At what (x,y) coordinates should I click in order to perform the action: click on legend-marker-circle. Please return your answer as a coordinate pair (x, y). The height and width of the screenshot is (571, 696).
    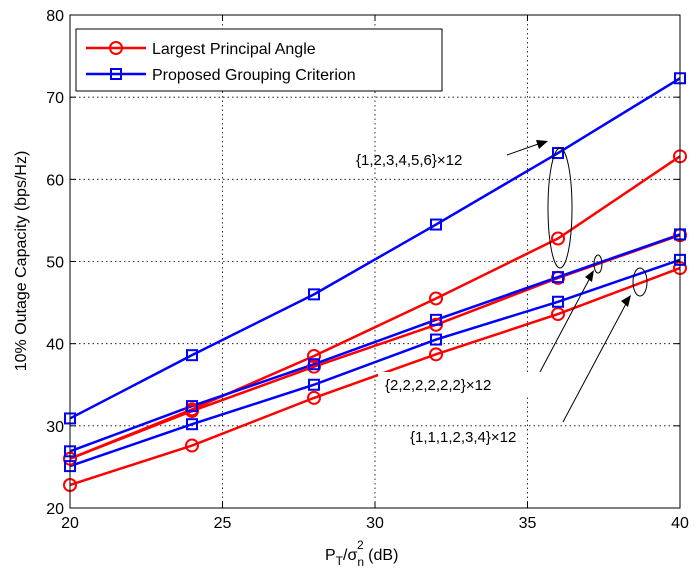
    Looking at the image, I should click on (116, 48).